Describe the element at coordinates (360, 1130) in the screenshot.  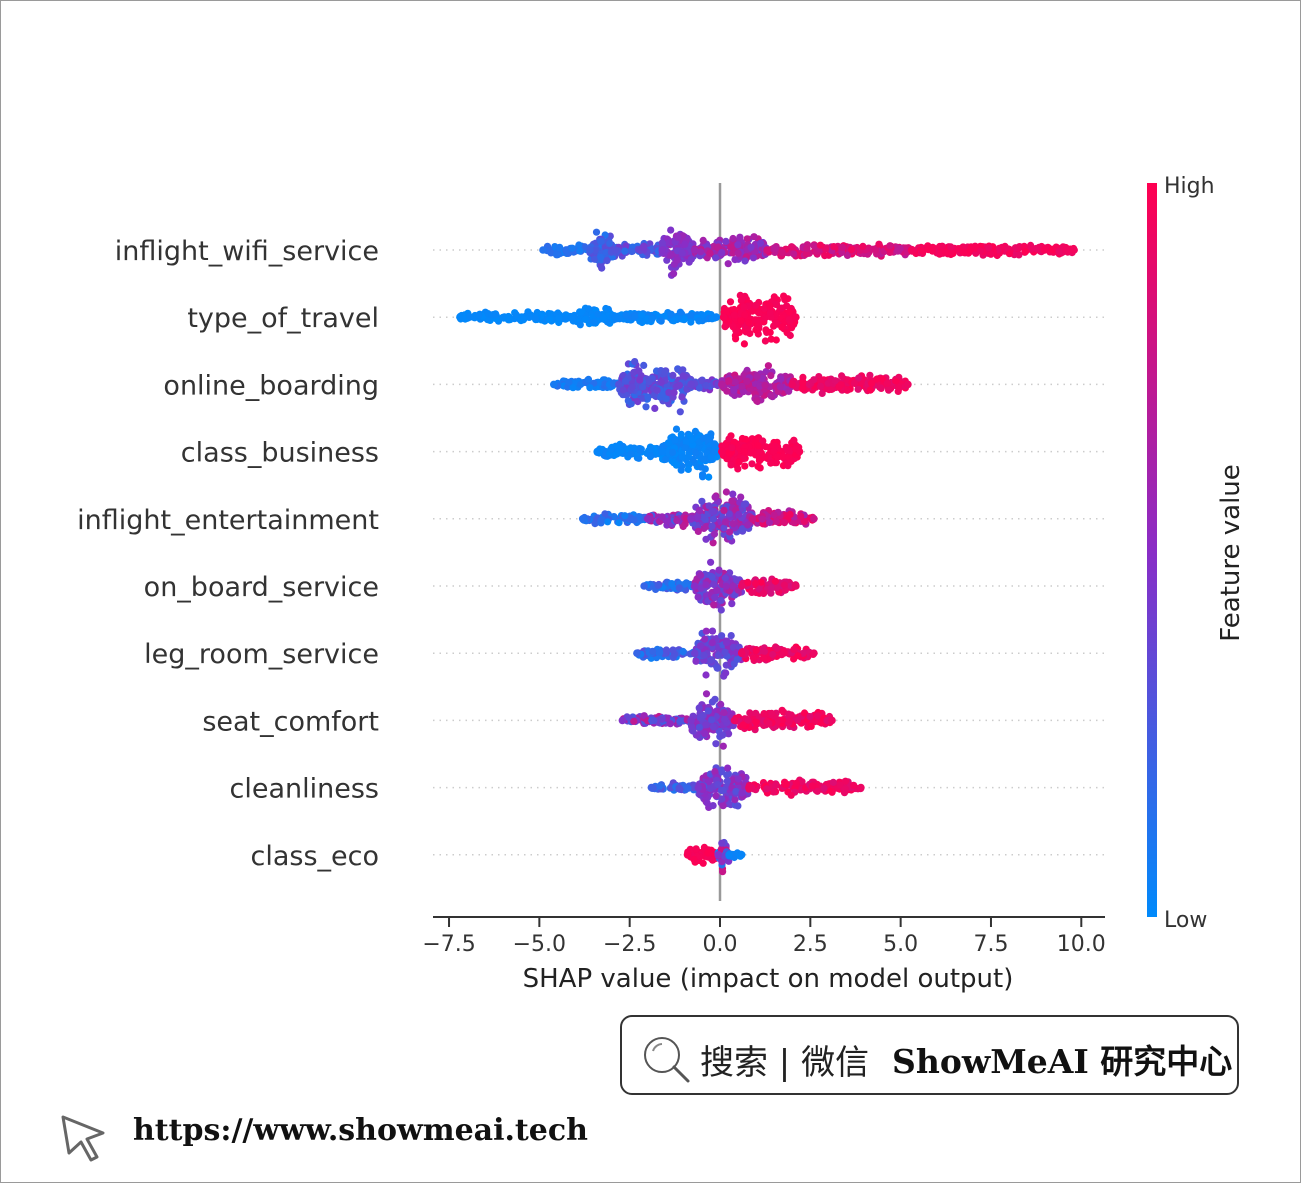
I see `website-link: https://www.showmeai.tech` at that location.